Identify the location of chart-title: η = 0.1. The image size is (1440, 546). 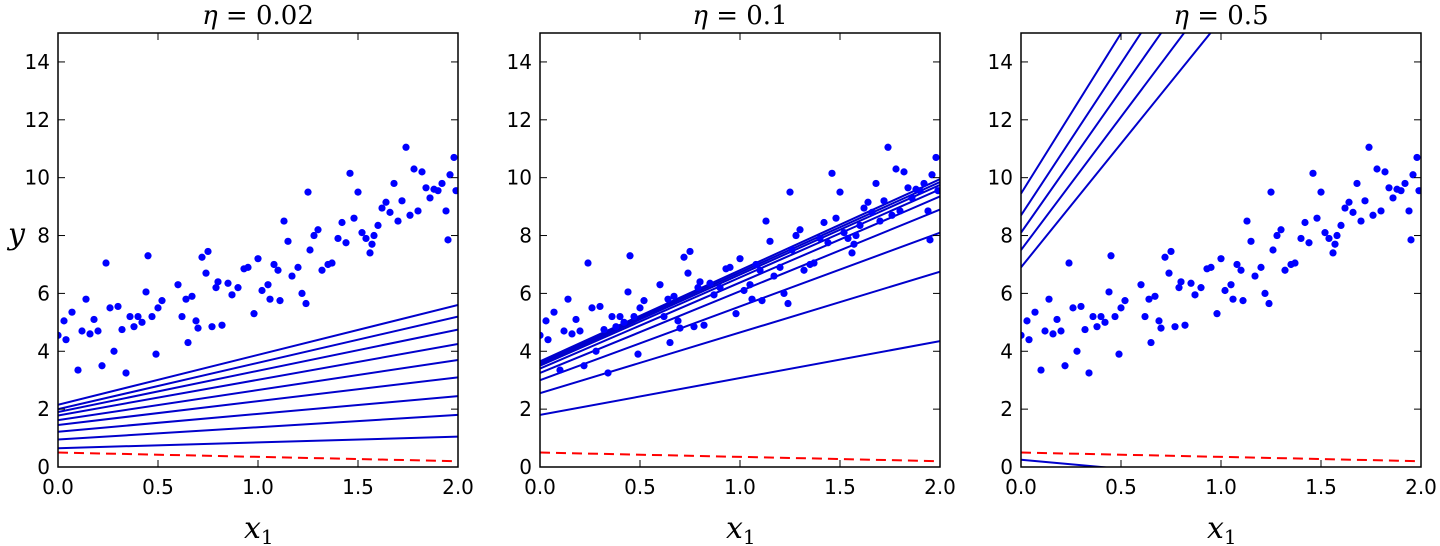
(739, 16).